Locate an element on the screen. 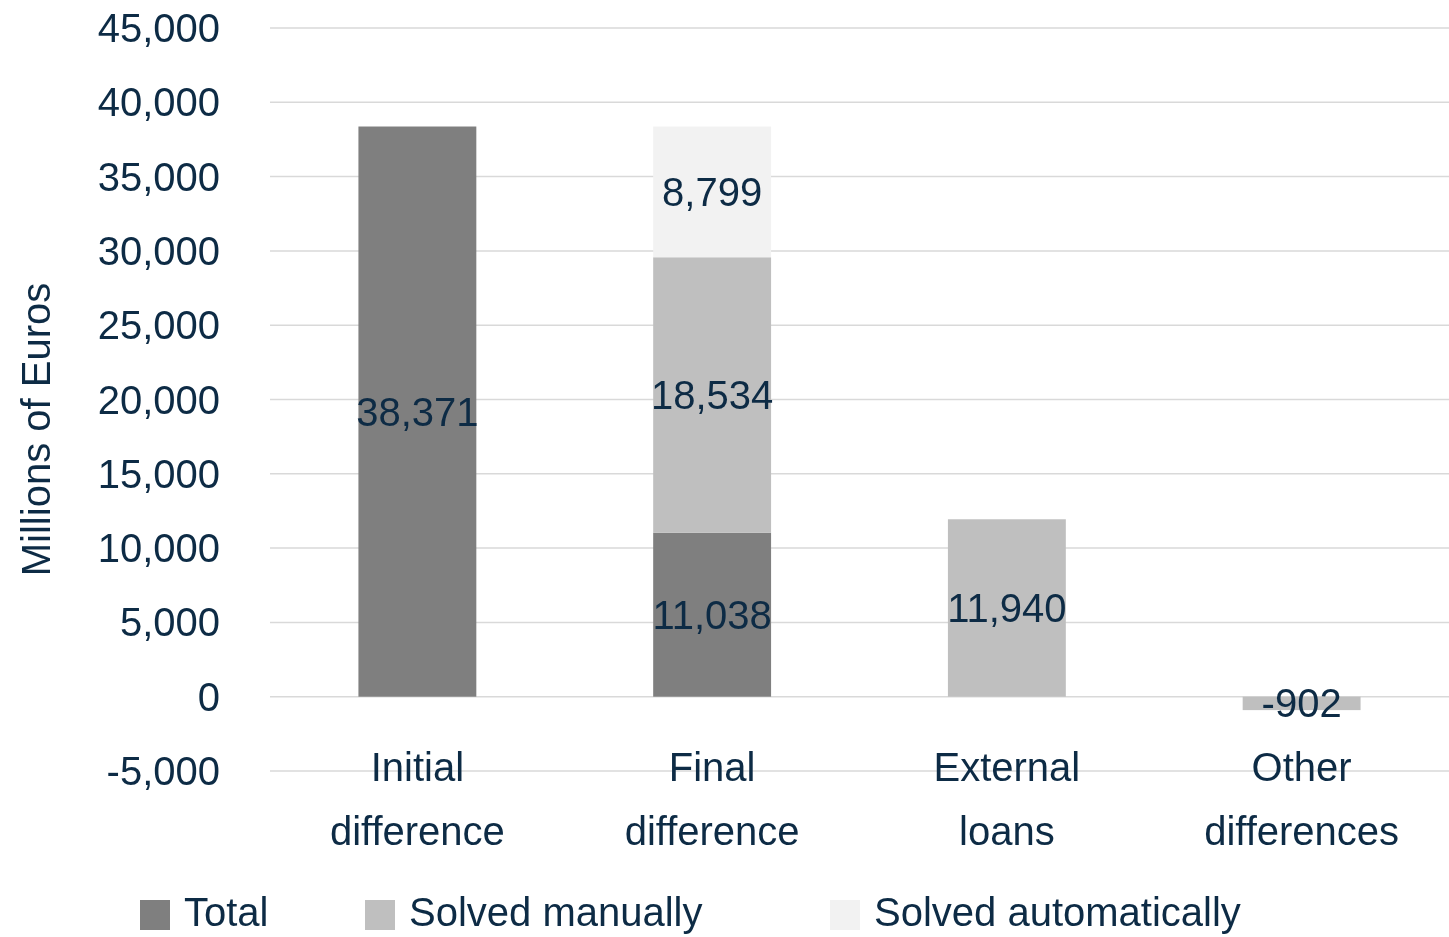 The image size is (1449, 937). y-tick-label: 35,000 is located at coordinates (158, 176).